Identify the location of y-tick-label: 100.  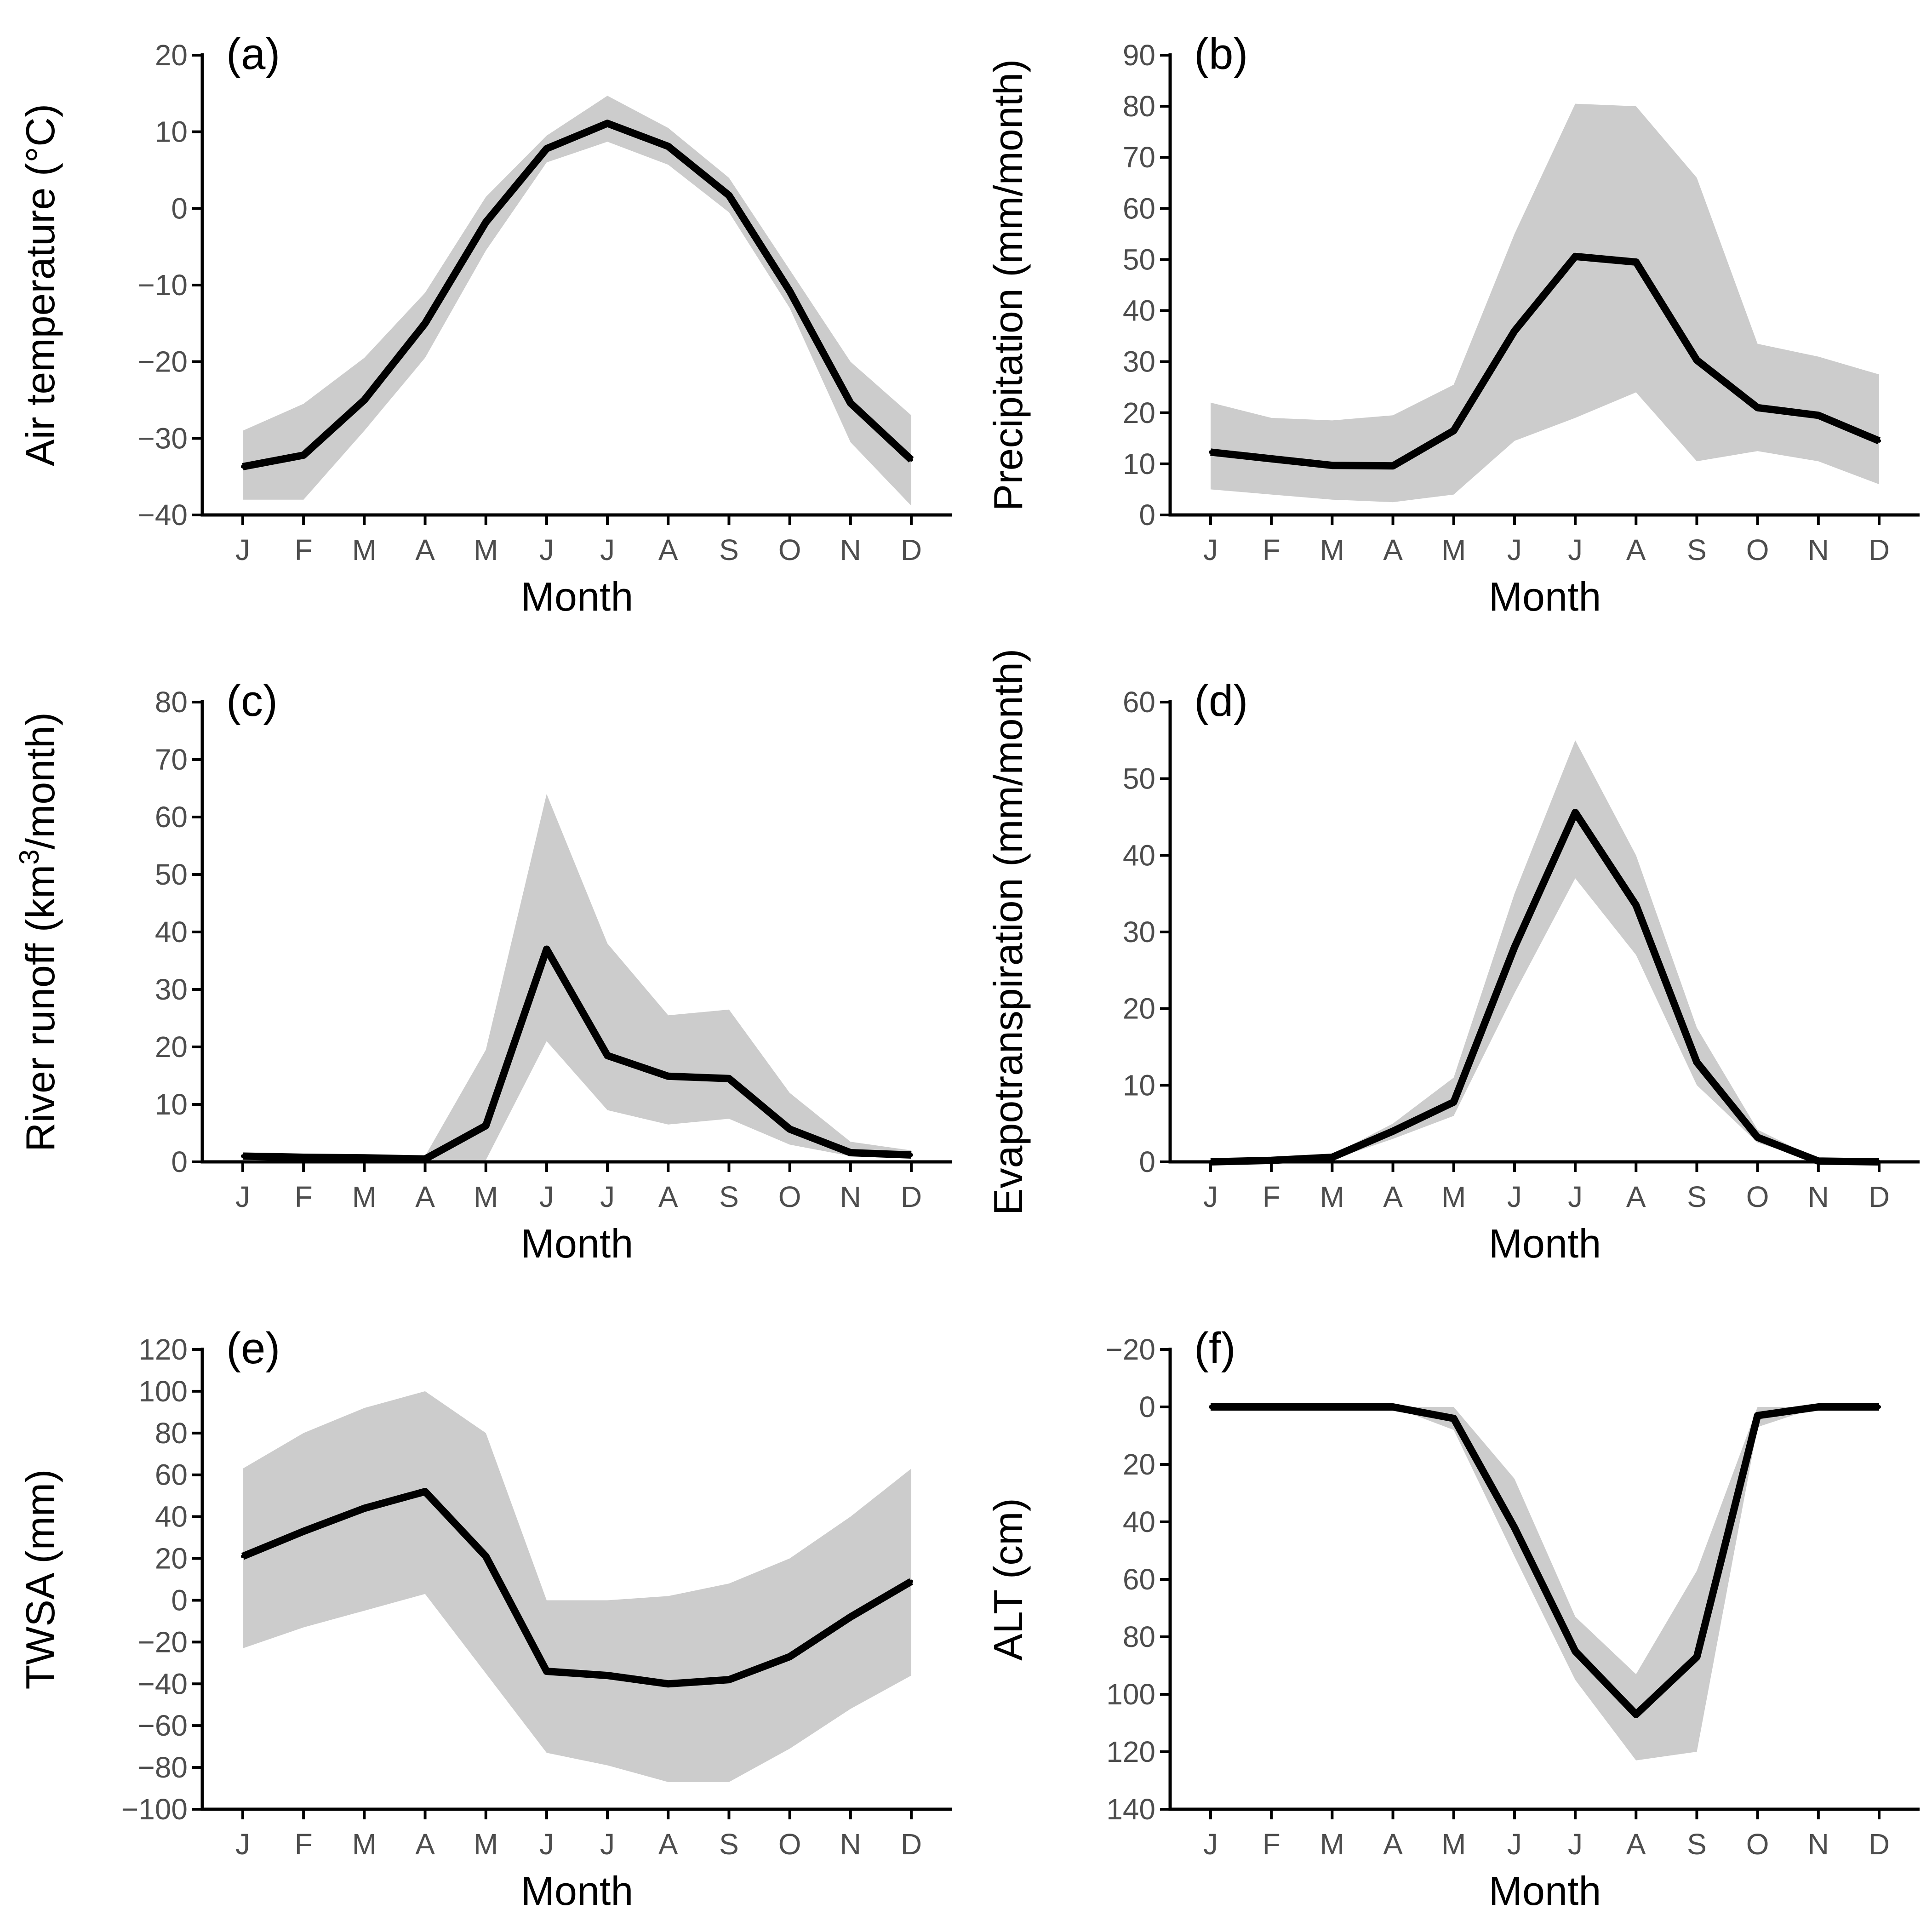
(163, 1391).